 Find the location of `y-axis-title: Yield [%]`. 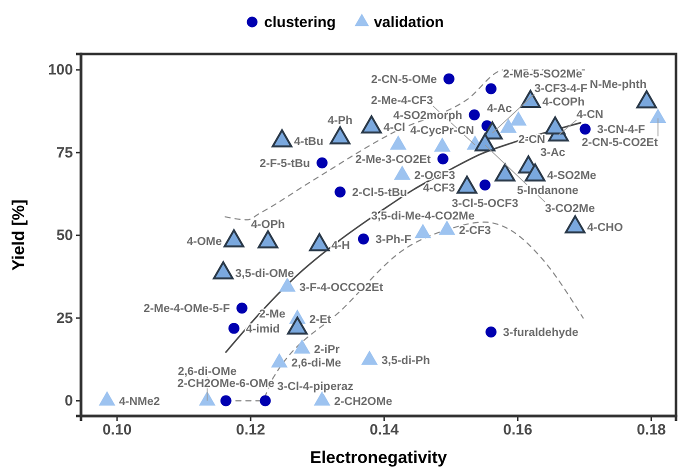

y-axis-title: Yield [%] is located at coordinates (18, 235).